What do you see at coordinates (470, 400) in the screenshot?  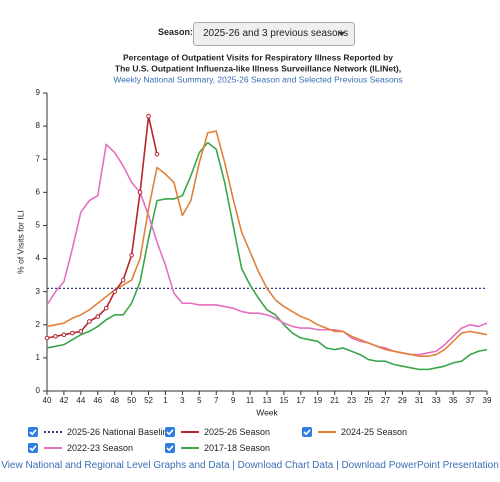 I see `x-tick-label: 37` at bounding box center [470, 400].